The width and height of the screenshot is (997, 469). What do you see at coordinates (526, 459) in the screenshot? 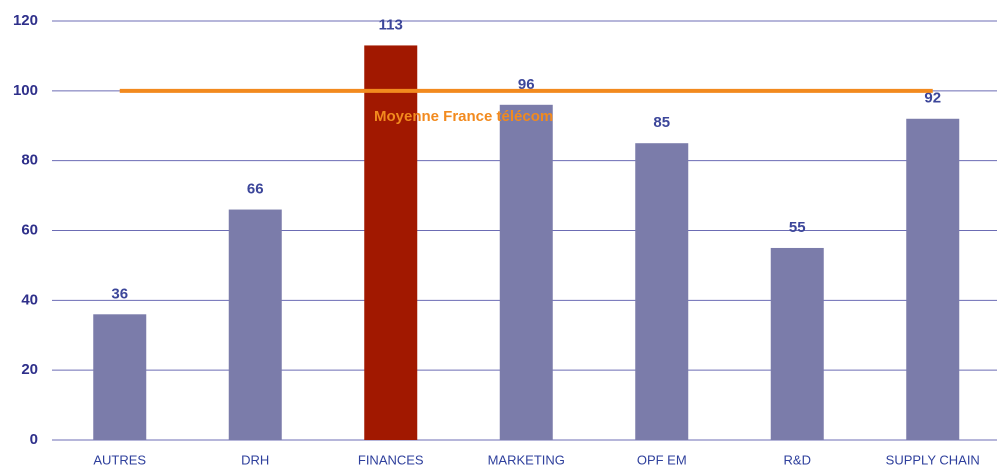
I see `x-tick-label: MARKETING` at bounding box center [526, 459].